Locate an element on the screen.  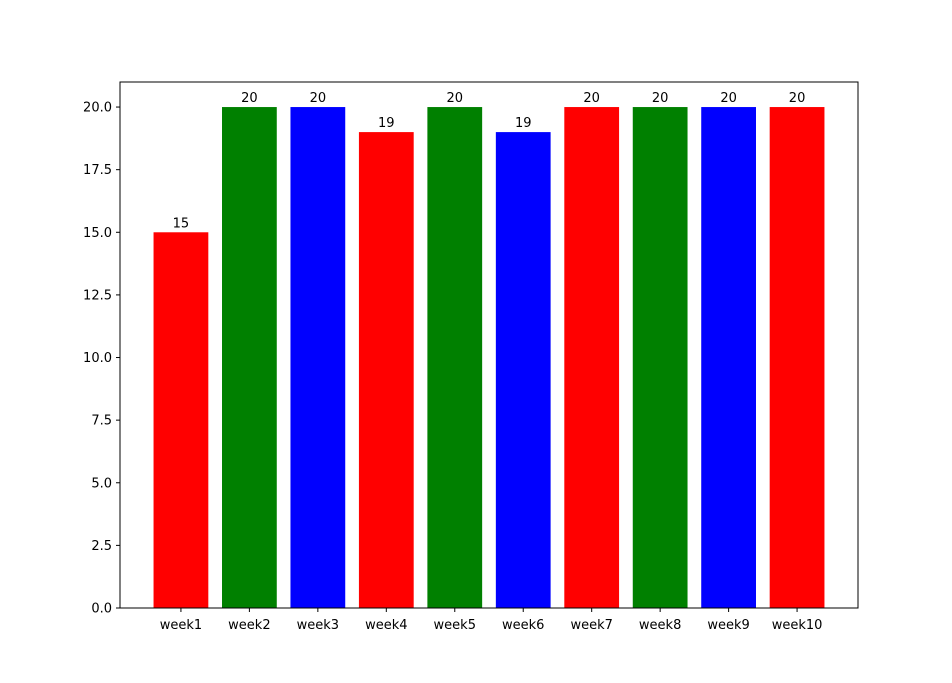
value-label: 15 is located at coordinates (181, 223).